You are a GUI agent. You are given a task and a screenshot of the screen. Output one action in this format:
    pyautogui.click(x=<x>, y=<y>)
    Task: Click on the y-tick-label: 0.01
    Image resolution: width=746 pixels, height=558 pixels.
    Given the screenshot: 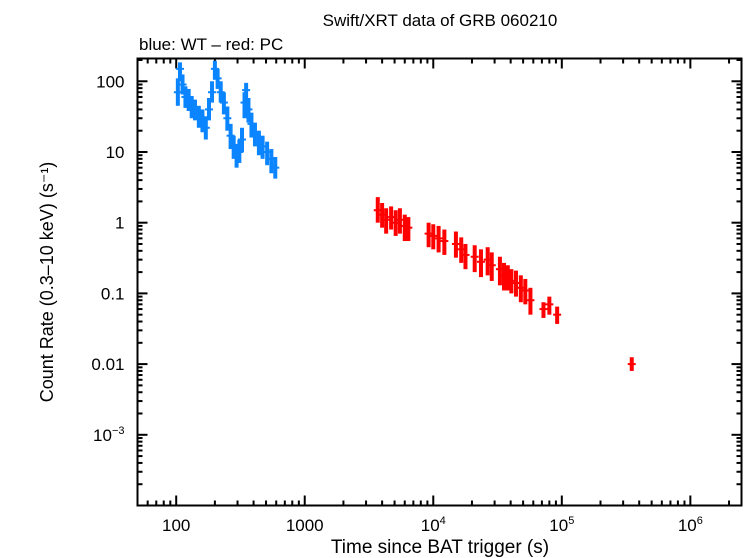 What is the action you would take?
    pyautogui.click(x=107, y=364)
    